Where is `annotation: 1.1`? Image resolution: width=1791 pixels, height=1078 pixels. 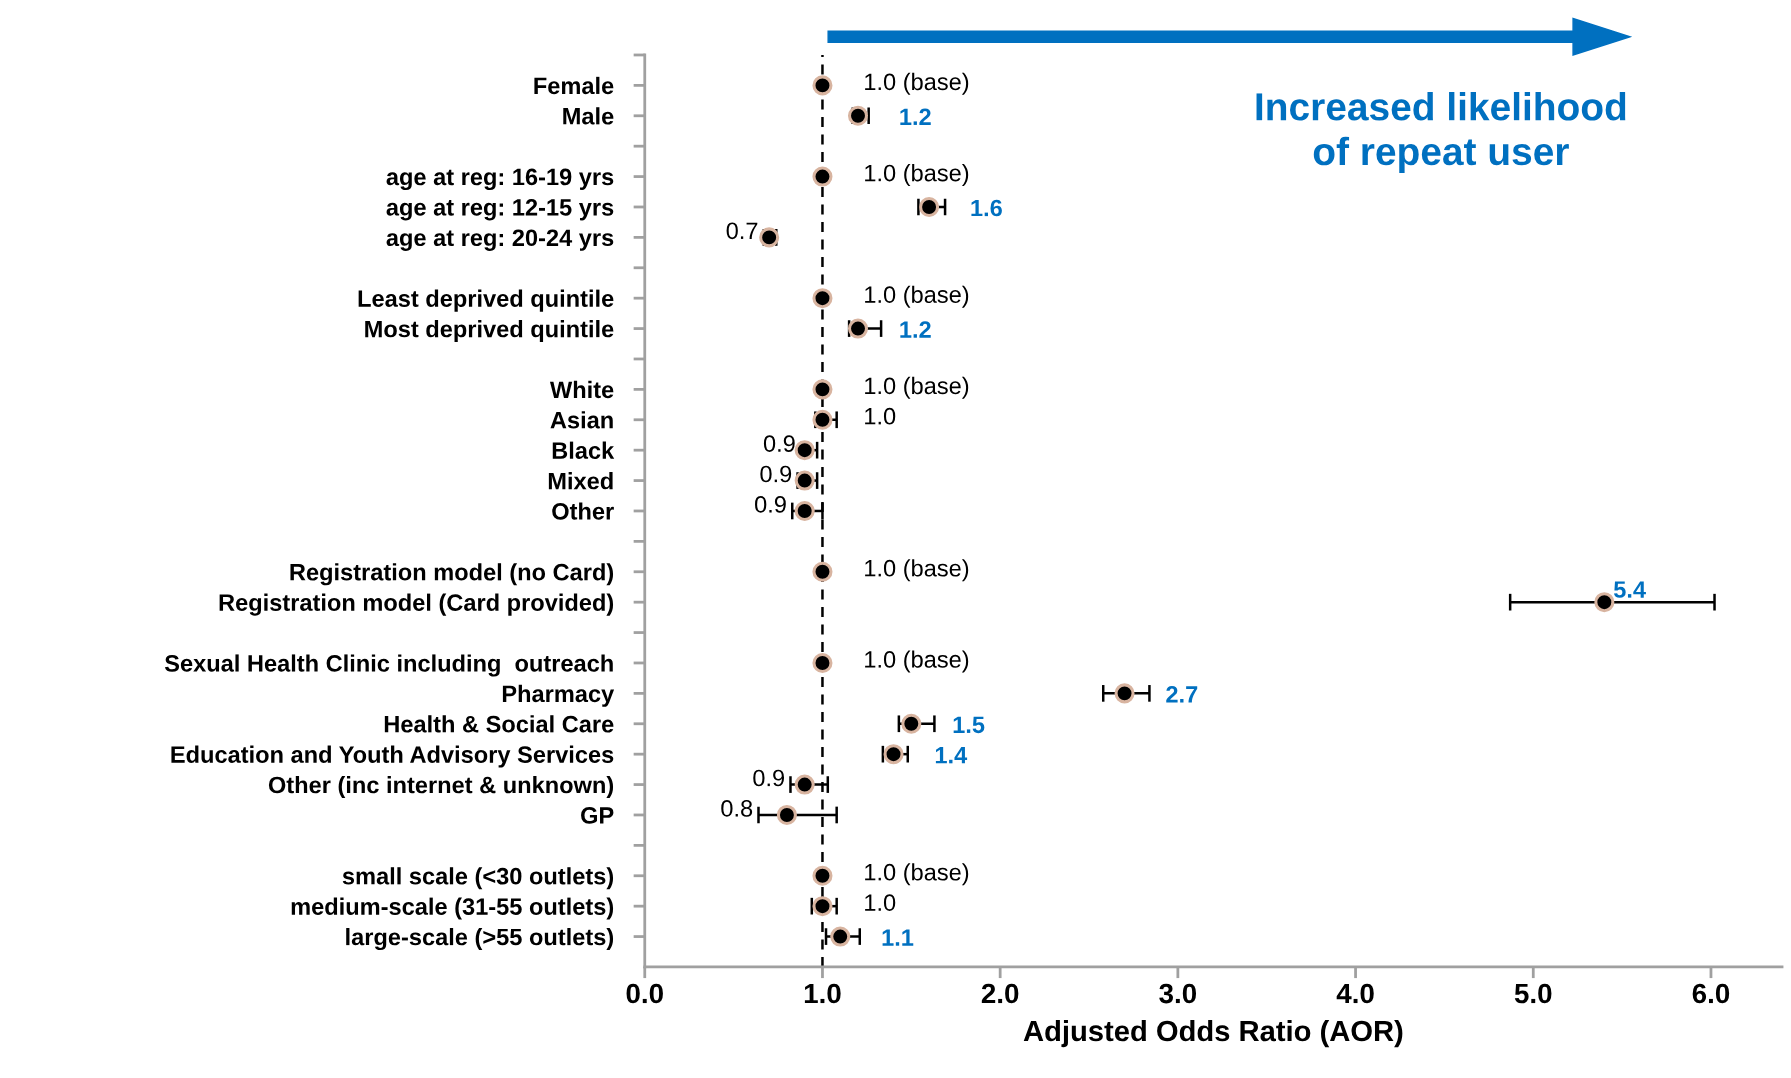
annotation: 1.1 is located at coordinates (898, 937).